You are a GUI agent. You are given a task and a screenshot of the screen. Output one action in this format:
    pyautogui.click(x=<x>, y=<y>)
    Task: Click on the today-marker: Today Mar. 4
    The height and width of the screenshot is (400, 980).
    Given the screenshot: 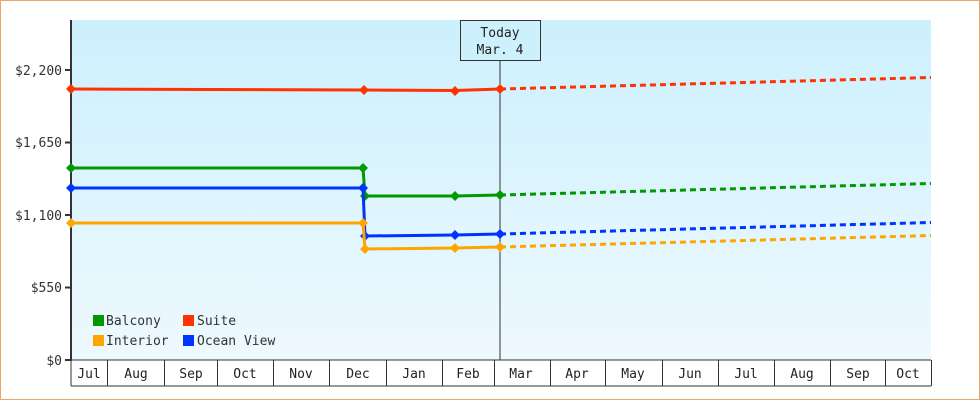 What is the action you would take?
    pyautogui.click(x=500, y=190)
    